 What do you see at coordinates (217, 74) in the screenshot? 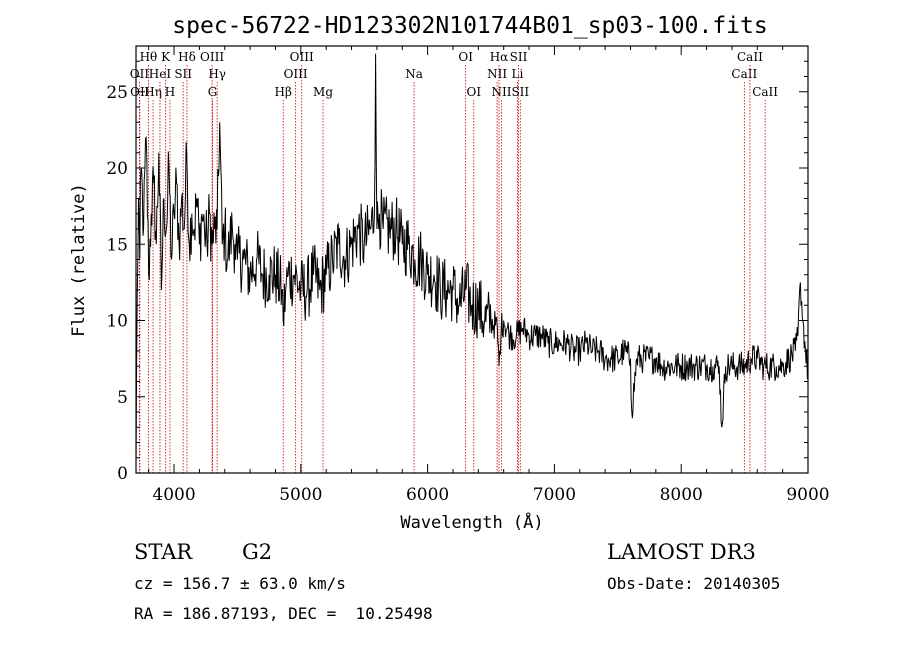
I see `line-marker-label: Hγ` at bounding box center [217, 74].